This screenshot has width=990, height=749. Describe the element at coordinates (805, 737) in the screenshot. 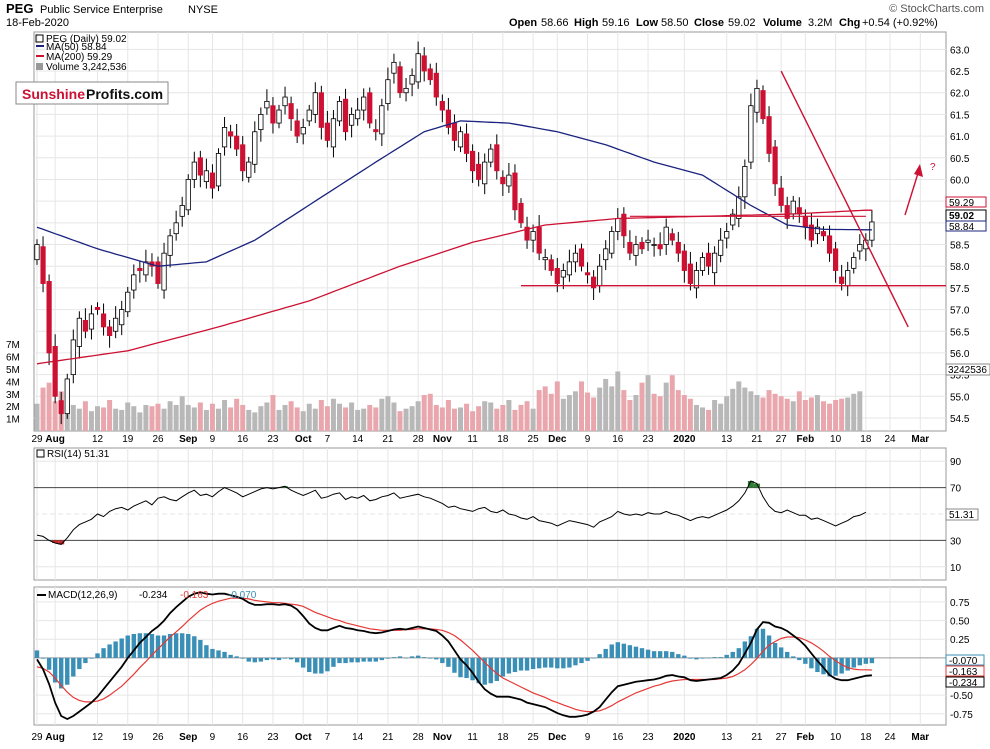

I see `x-bottom-tick-label: Feb` at that location.